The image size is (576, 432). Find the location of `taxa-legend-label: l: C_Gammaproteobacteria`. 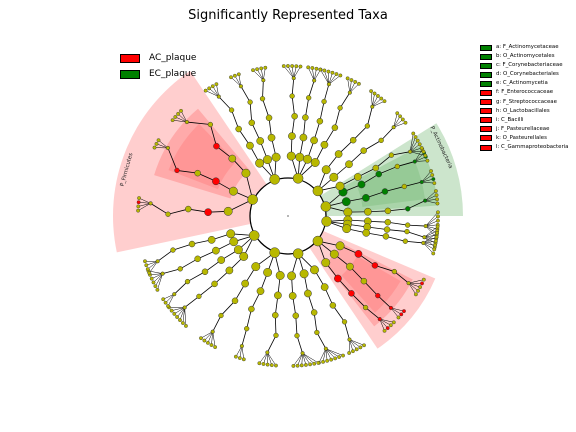

taxa-legend-label: l: C_Gammaproteobacteria is located at coordinates (532, 147).